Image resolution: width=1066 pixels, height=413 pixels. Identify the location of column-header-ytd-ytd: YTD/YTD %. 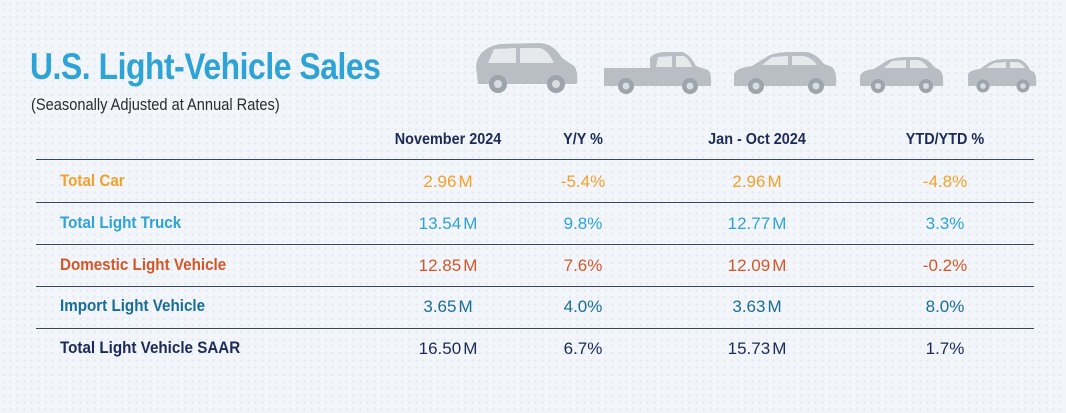
(945, 139).